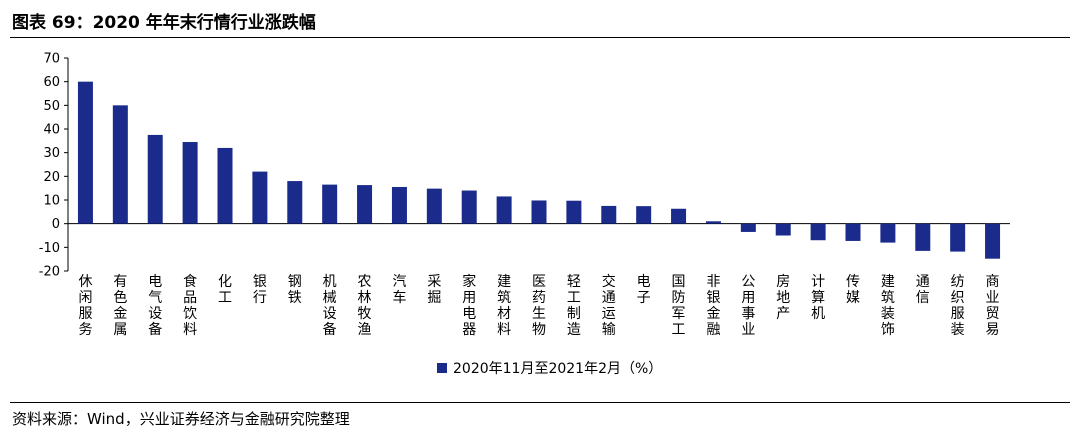  What do you see at coordinates (783, 298) in the screenshot?
I see `category-label: 房地产` at bounding box center [783, 298].